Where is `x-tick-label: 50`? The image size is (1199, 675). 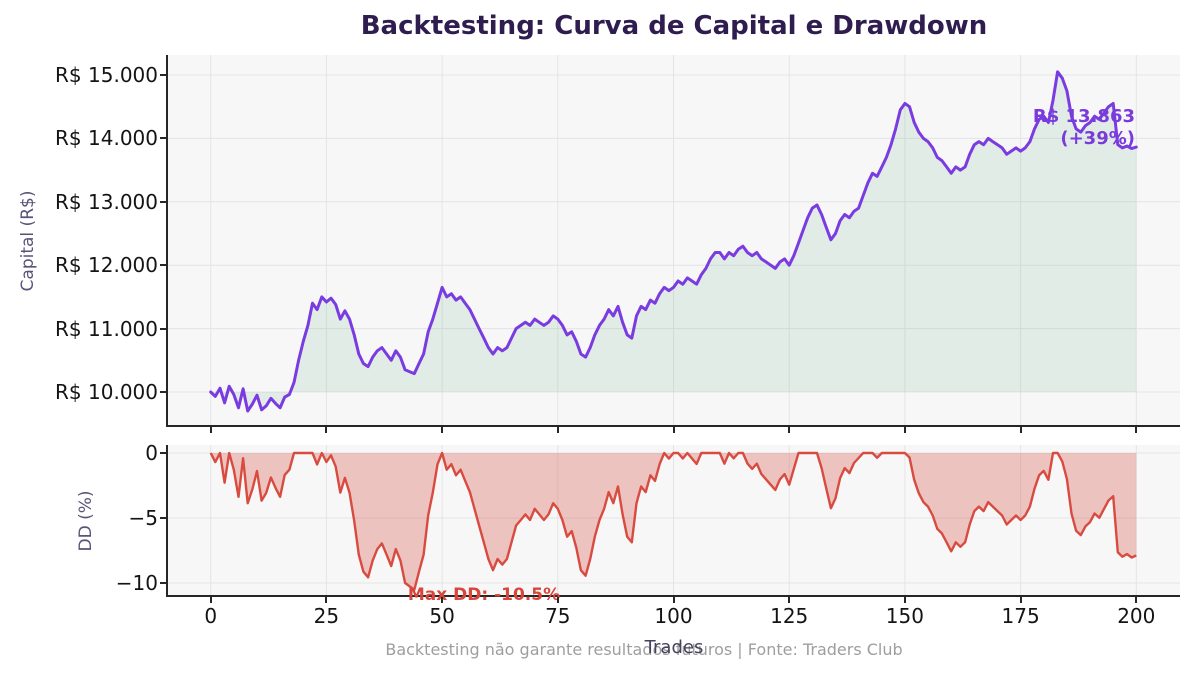 x-tick-label: 50 is located at coordinates (442, 616).